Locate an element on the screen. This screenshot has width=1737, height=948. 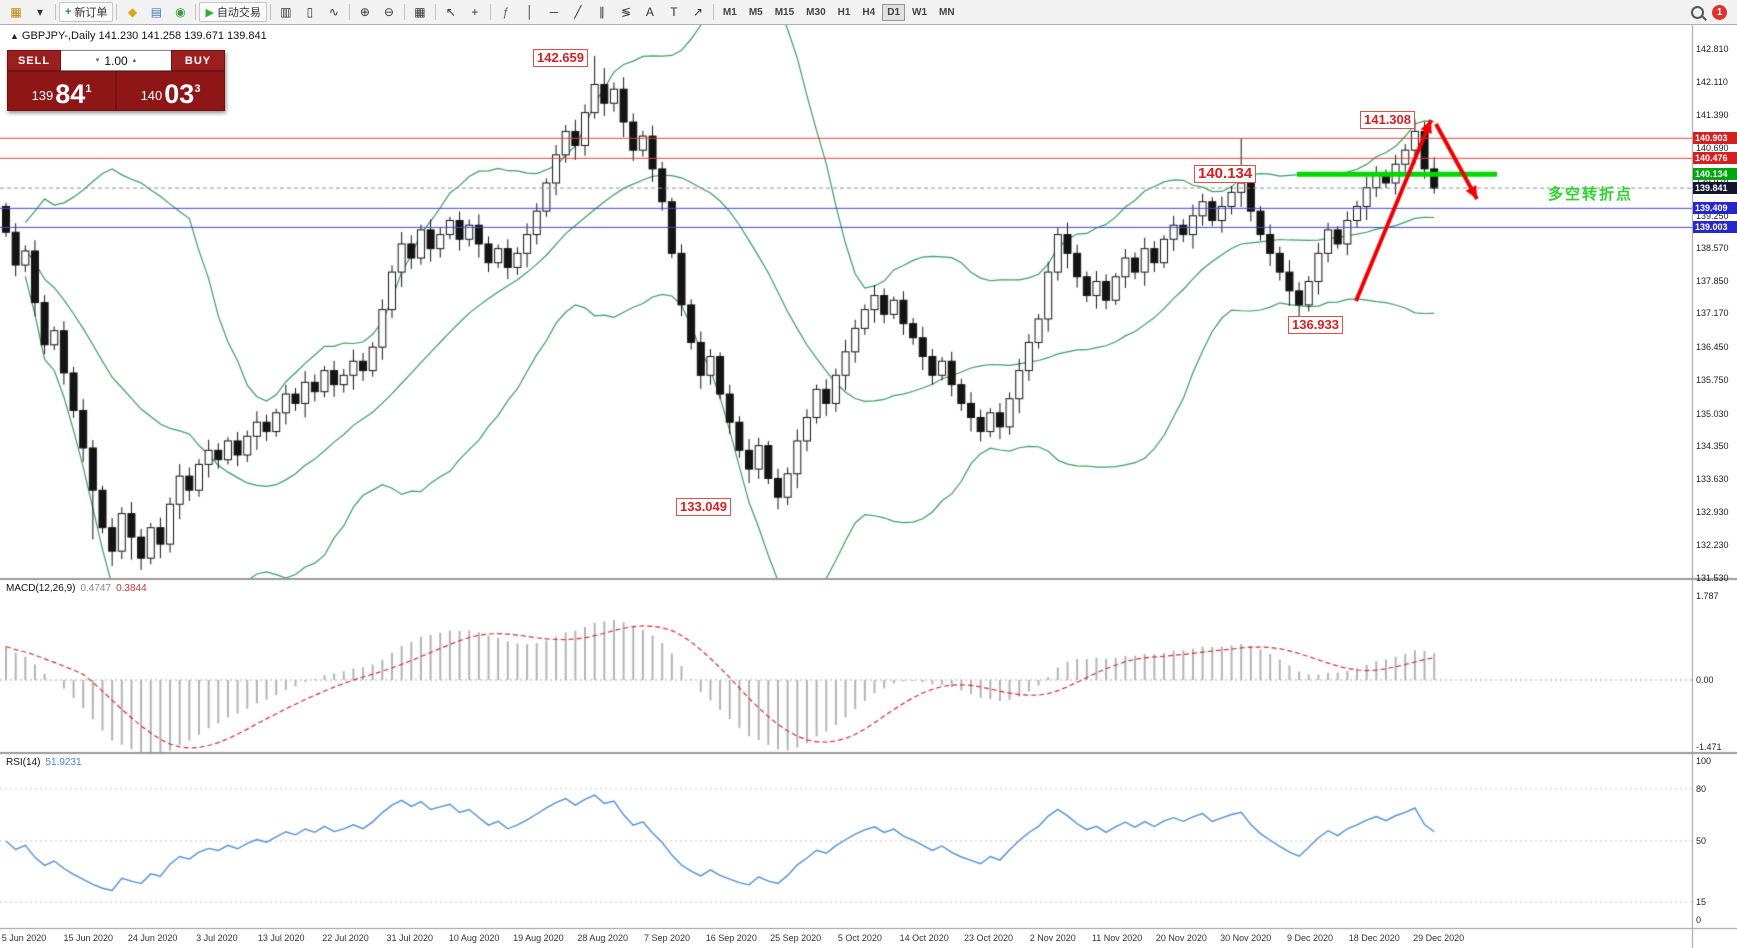
timeframe-button-mn: MN is located at coordinates (947, 12).